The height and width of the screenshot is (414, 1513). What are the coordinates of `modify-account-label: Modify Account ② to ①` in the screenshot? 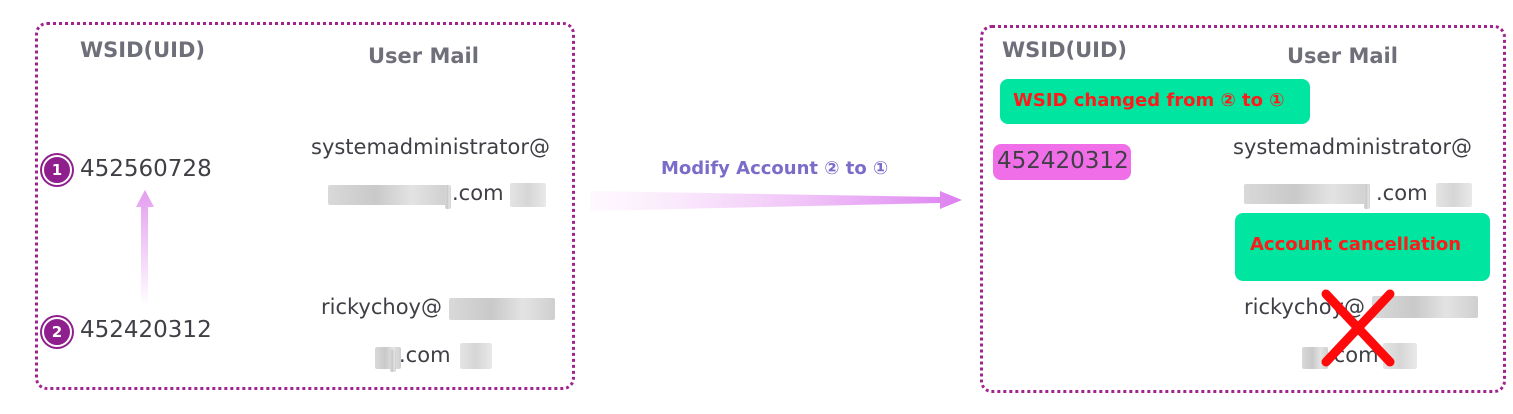 It's located at (775, 168).